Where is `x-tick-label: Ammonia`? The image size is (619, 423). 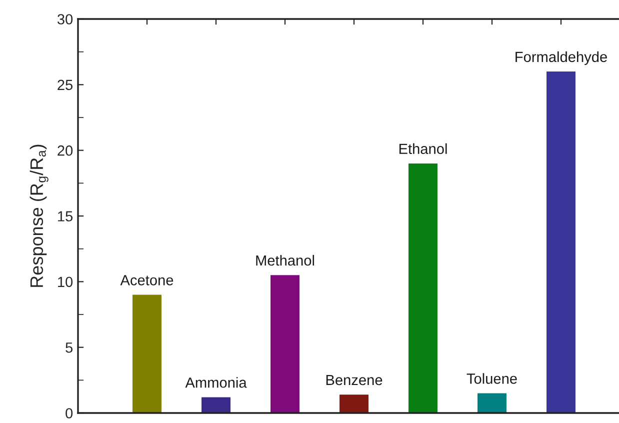
x-tick-label: Ammonia is located at coordinates (216, 382).